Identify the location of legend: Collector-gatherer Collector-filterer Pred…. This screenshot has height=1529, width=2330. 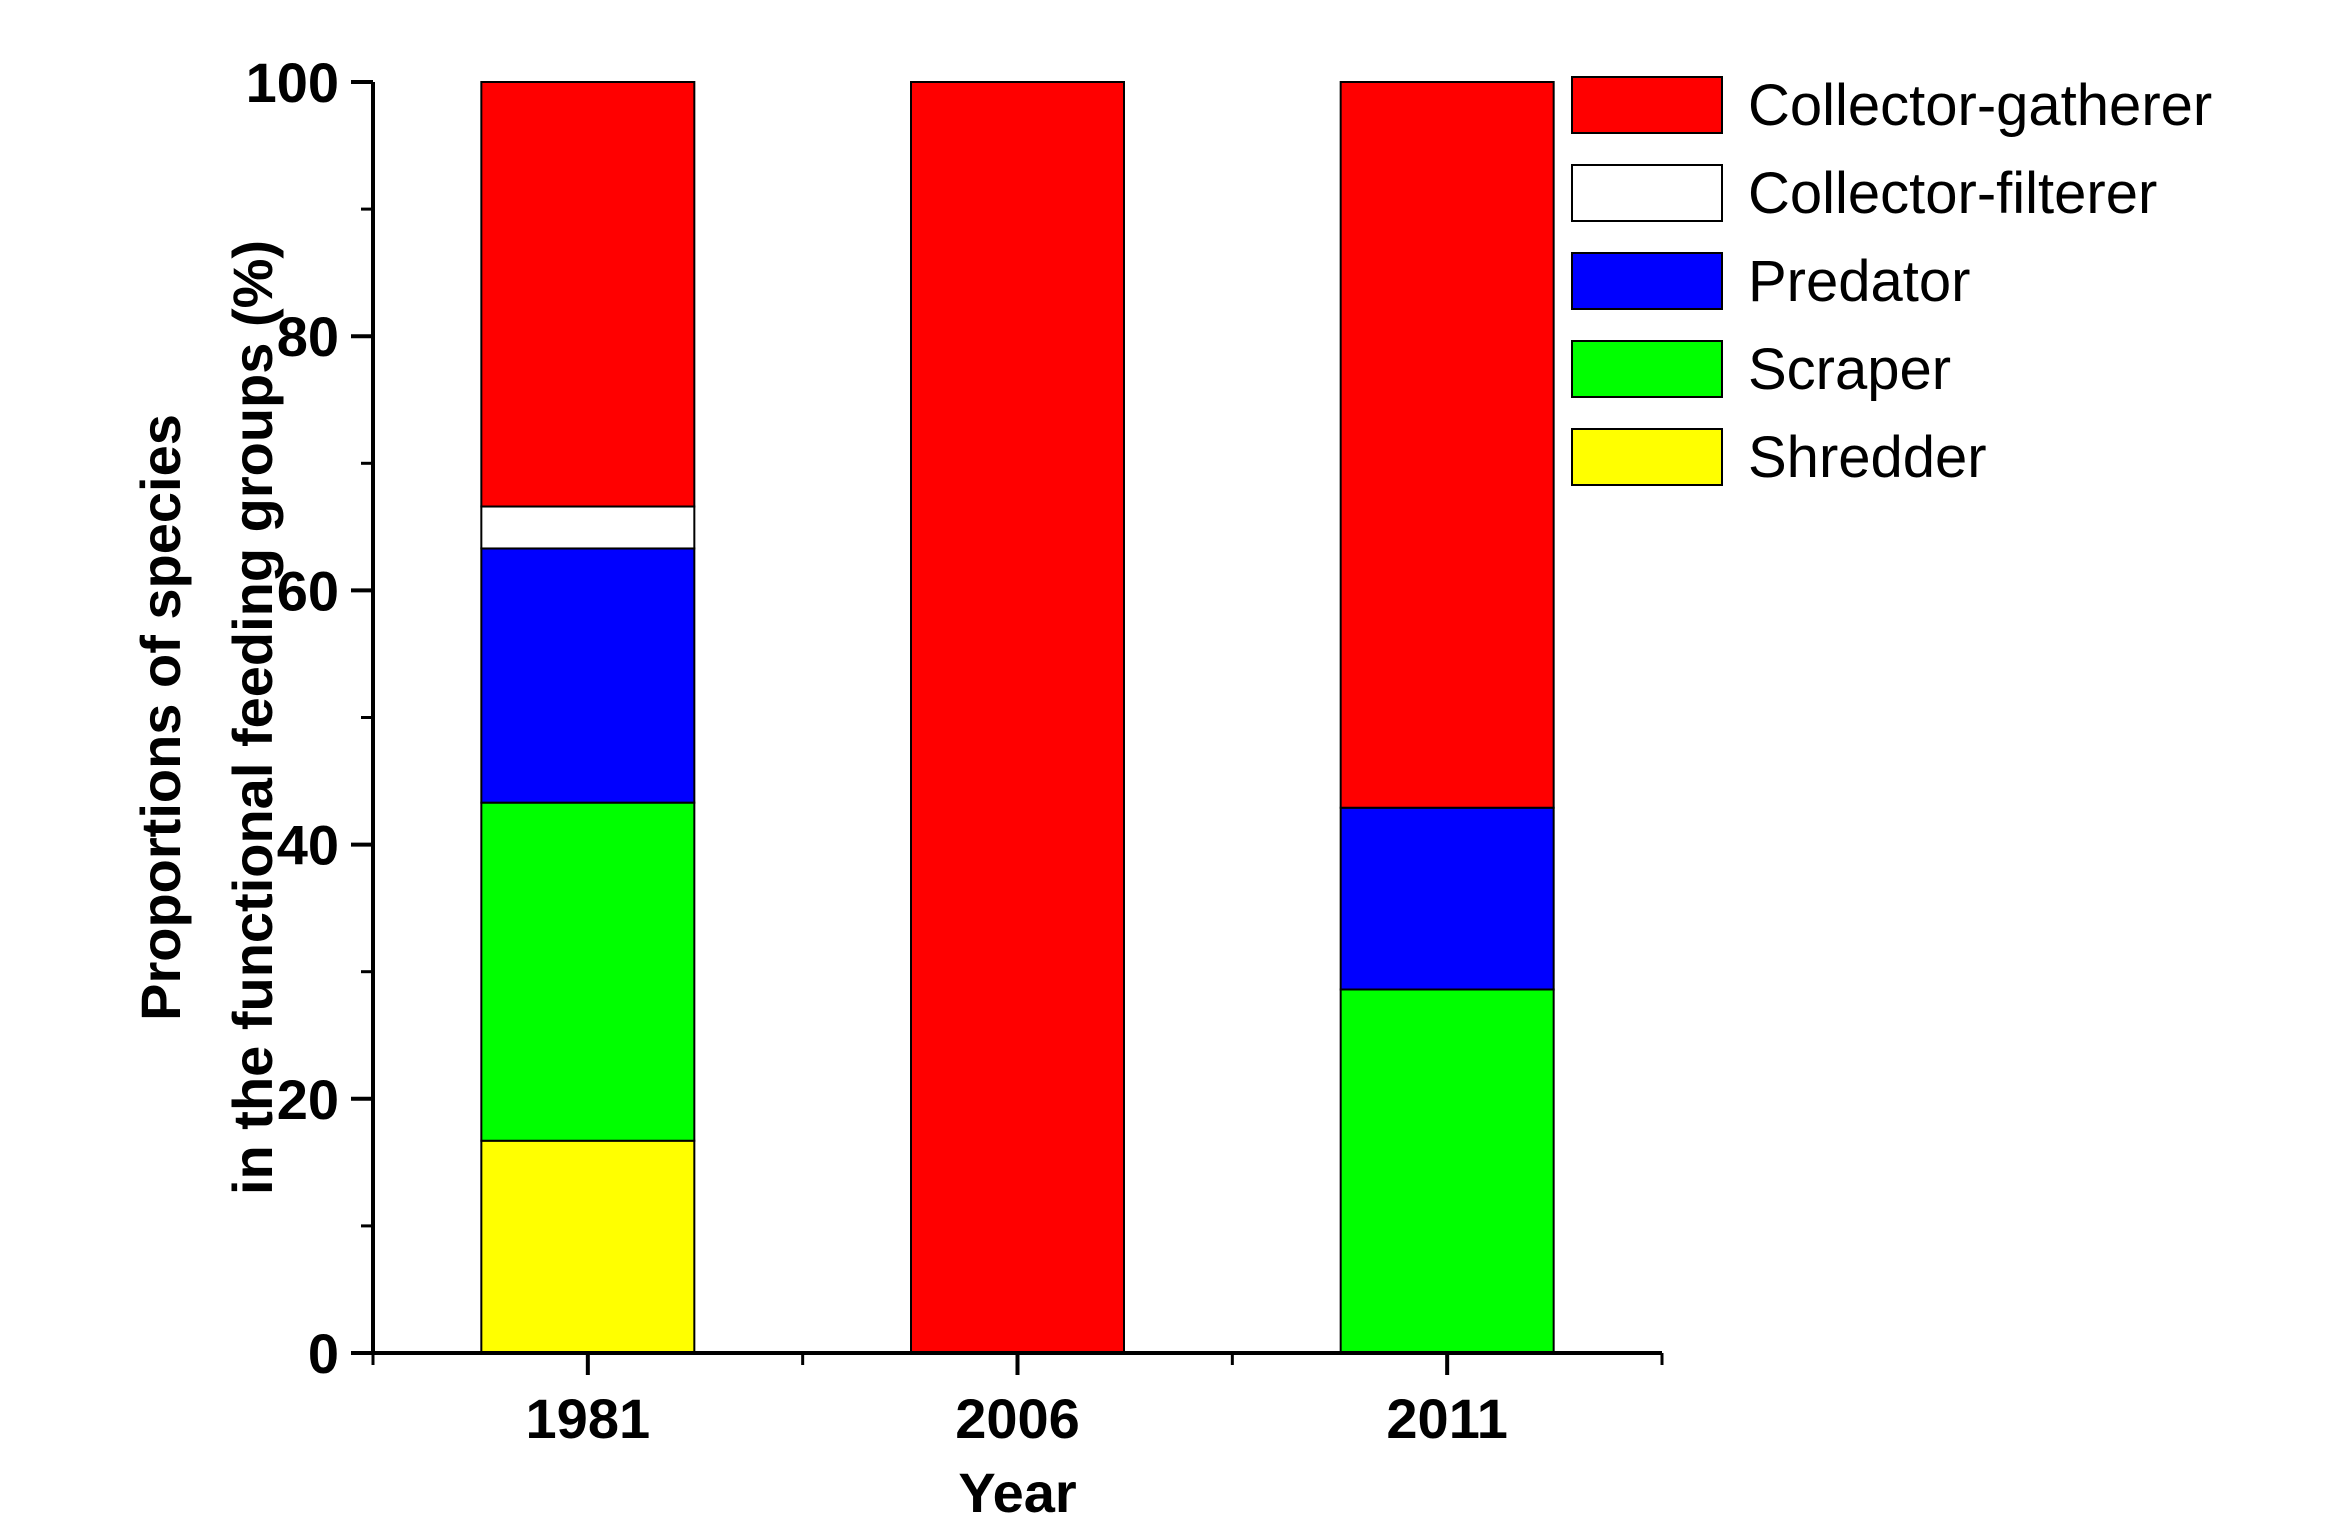
(1891, 281).